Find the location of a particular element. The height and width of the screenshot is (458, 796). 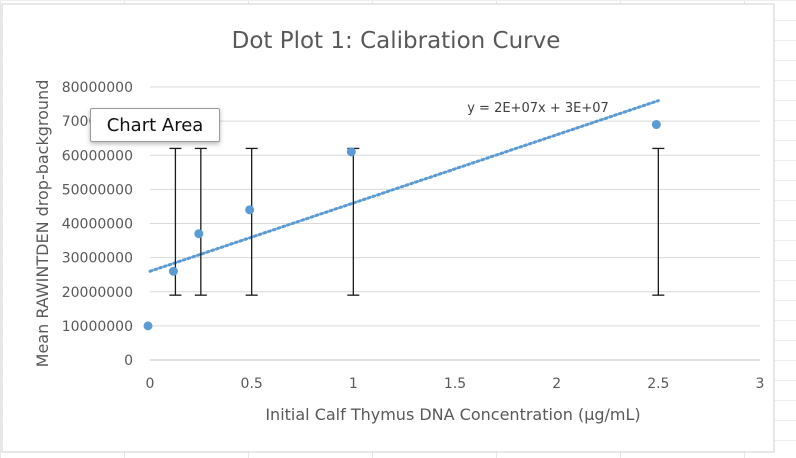

y-tick-label: 40000000 is located at coordinates (97, 225).